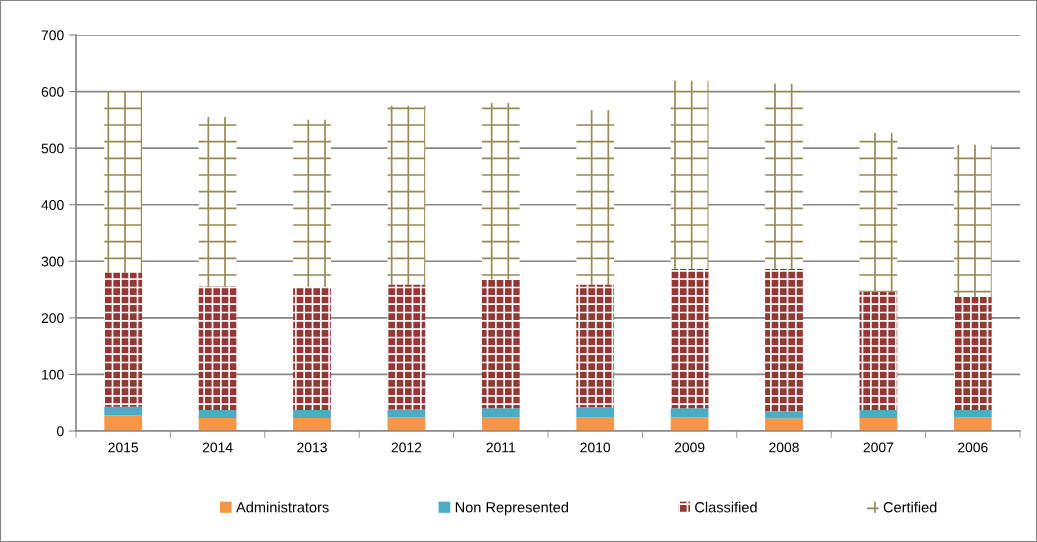 This screenshot has height=542, width=1037. Describe the element at coordinates (689, 447) in the screenshot. I see `x-tick-label: 2009` at that location.